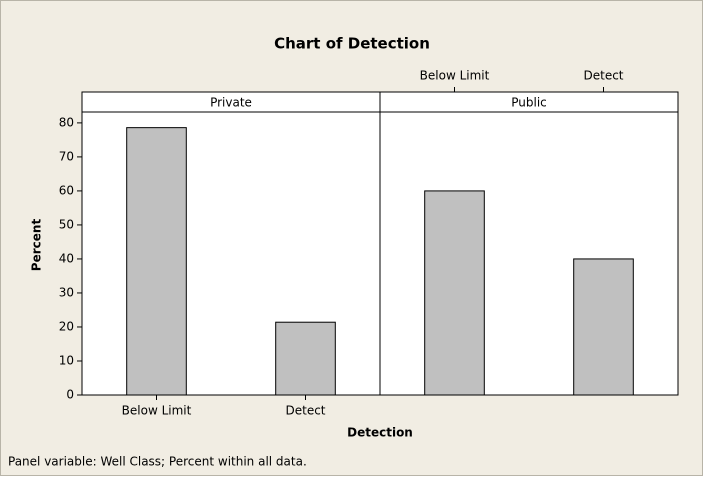 The image size is (703, 480). Describe the element at coordinates (352, 44) in the screenshot. I see `chart-title: Chart of Detection` at that location.